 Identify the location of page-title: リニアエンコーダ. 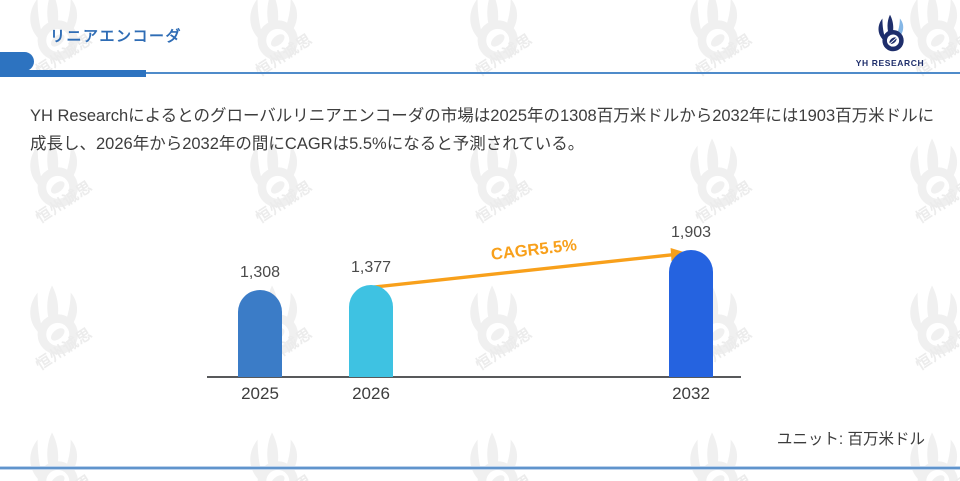
(116, 36).